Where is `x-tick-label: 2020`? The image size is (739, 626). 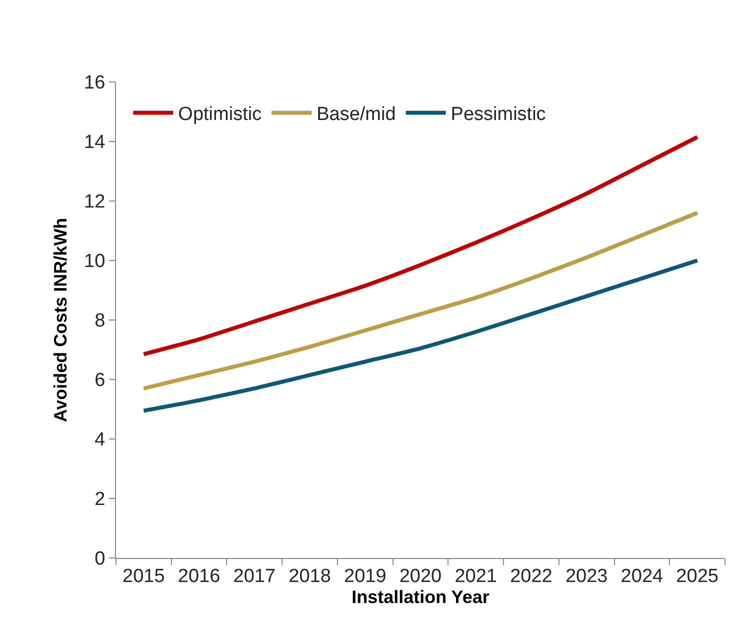 x-tick-label: 2020 is located at coordinates (420, 576).